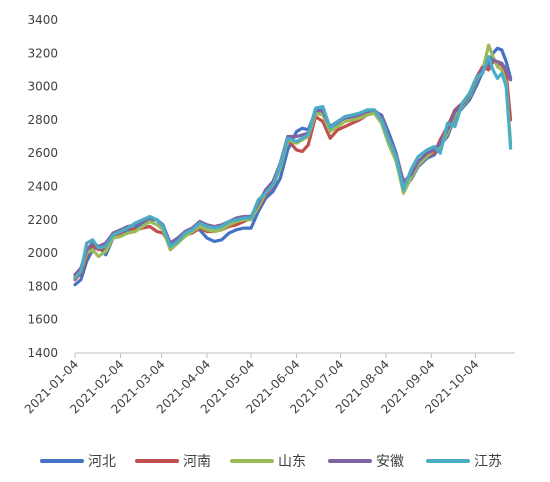 The width and height of the screenshot is (550, 482). What do you see at coordinates (42, 87) in the screenshot?
I see `y-tick-label: 3000` at bounding box center [42, 87].